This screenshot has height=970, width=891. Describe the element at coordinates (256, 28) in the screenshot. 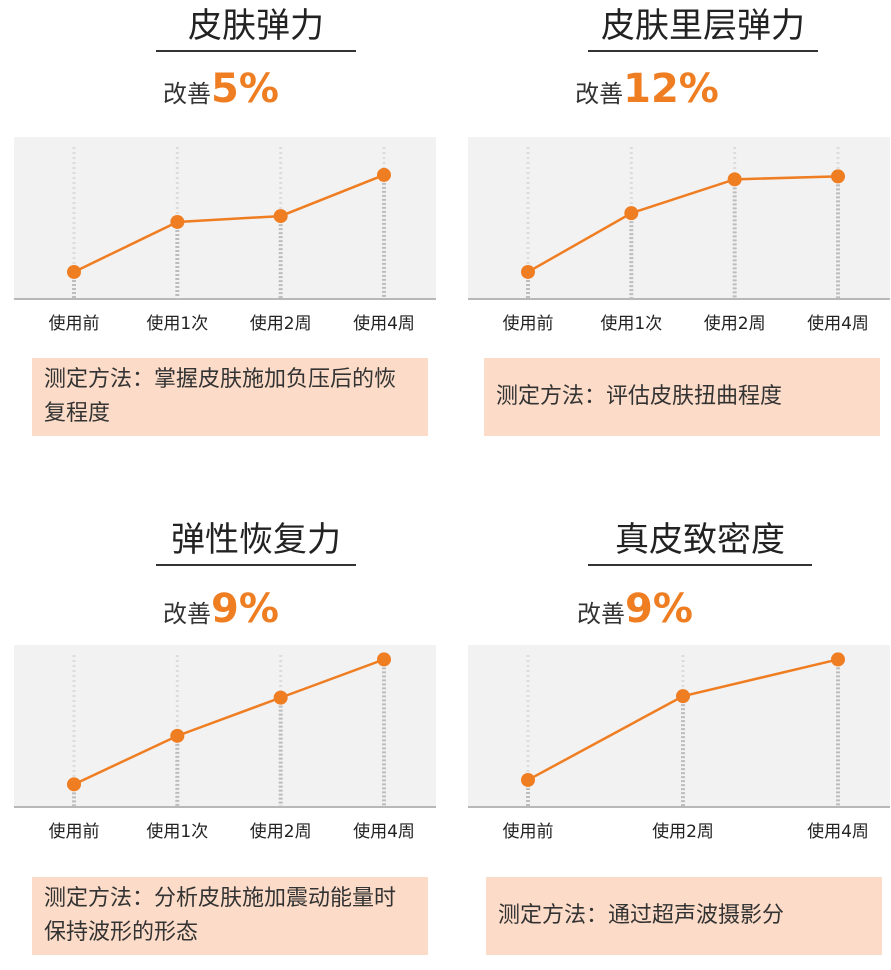

I see `panel-title: 皮肤弹力` at that location.